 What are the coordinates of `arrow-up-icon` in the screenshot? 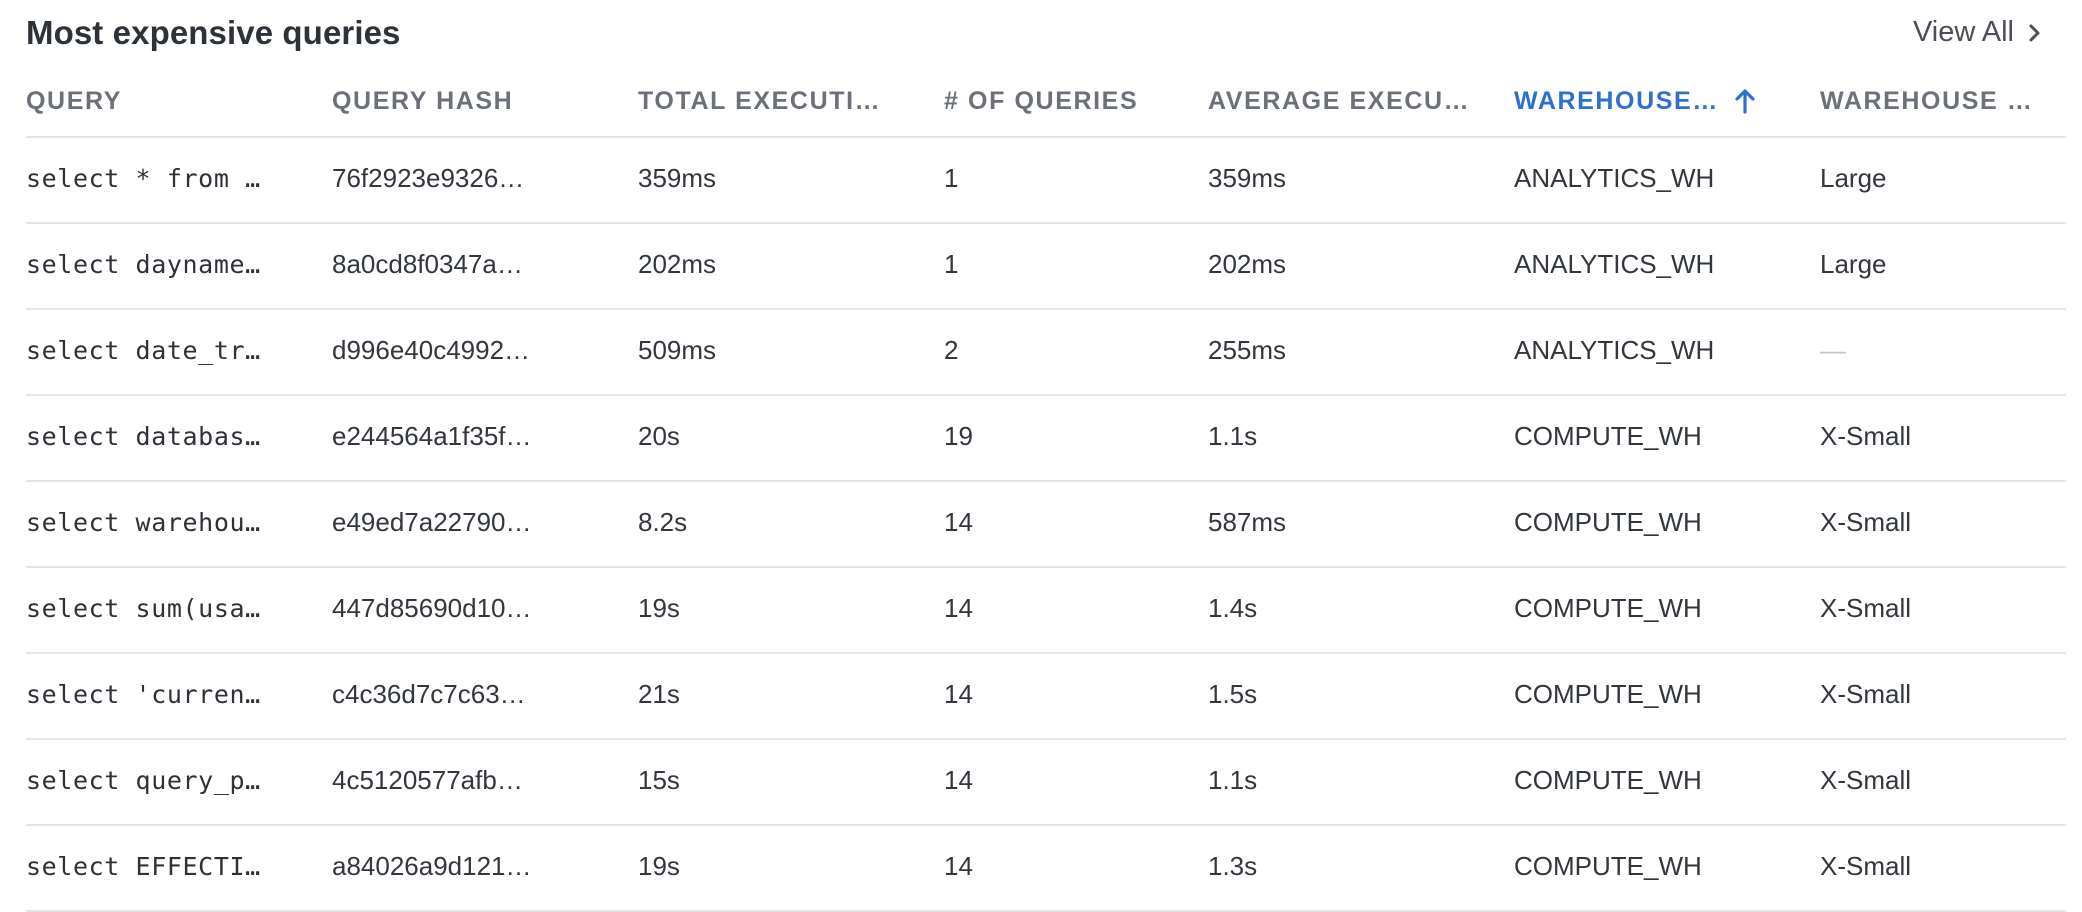 It's located at (1745, 101).